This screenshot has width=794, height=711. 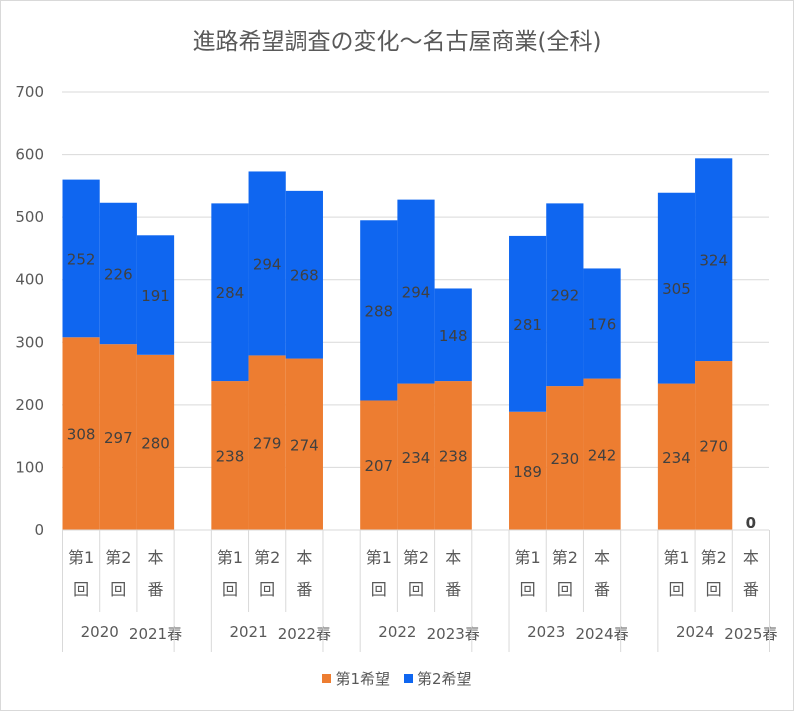 What do you see at coordinates (397, 632) in the screenshot?
I see `x-year-label: 2022` at bounding box center [397, 632].